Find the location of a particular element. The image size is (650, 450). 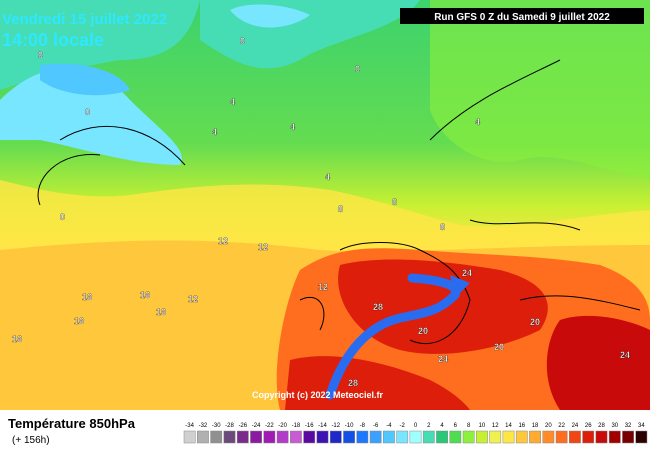

scale-label: 6 is located at coordinates (456, 426).